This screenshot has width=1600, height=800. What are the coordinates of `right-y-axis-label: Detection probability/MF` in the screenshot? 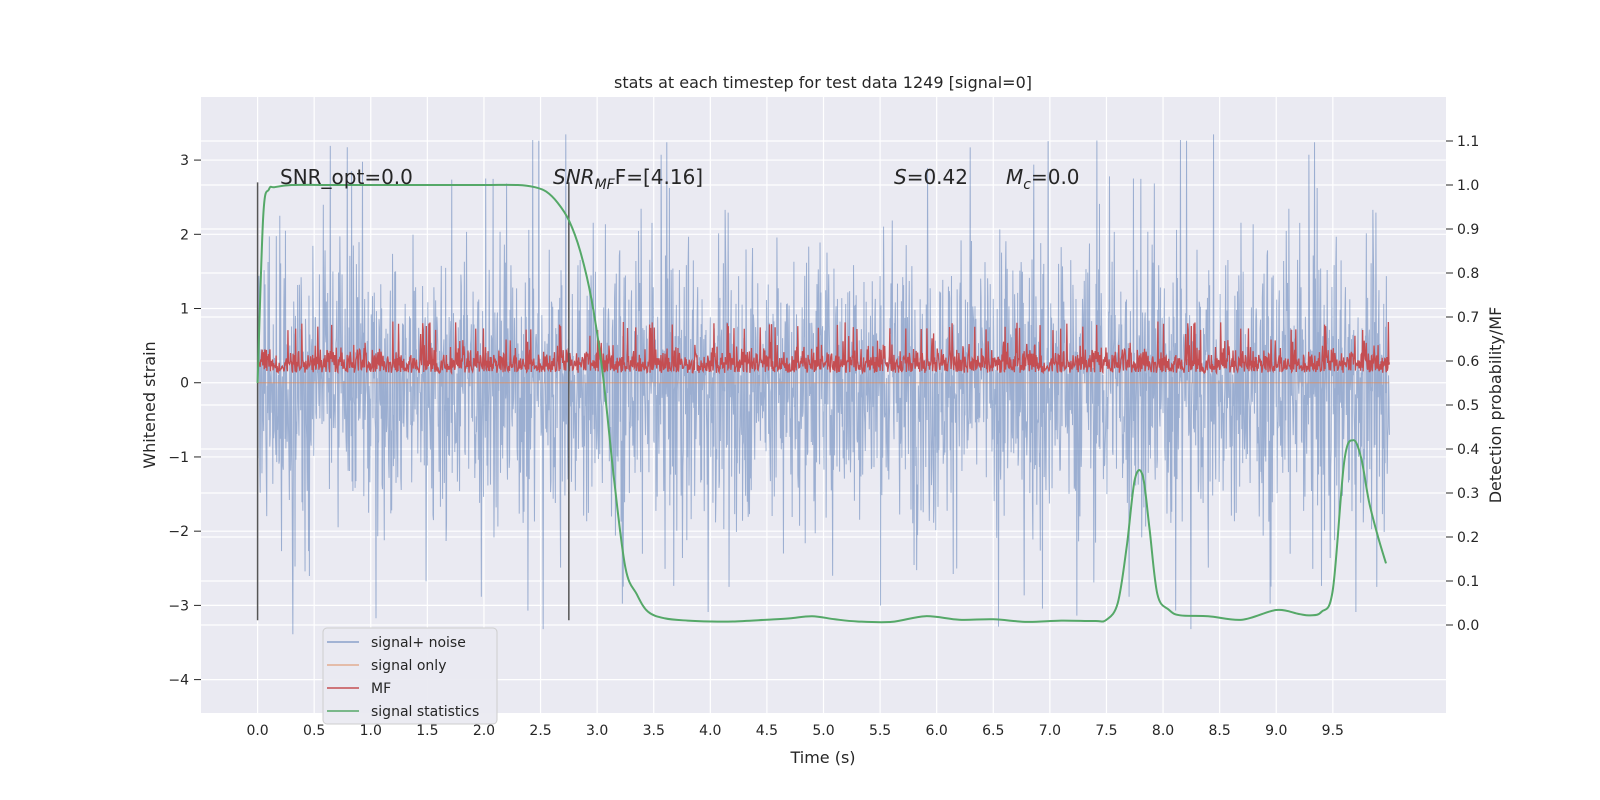 It's located at (1495, 405).